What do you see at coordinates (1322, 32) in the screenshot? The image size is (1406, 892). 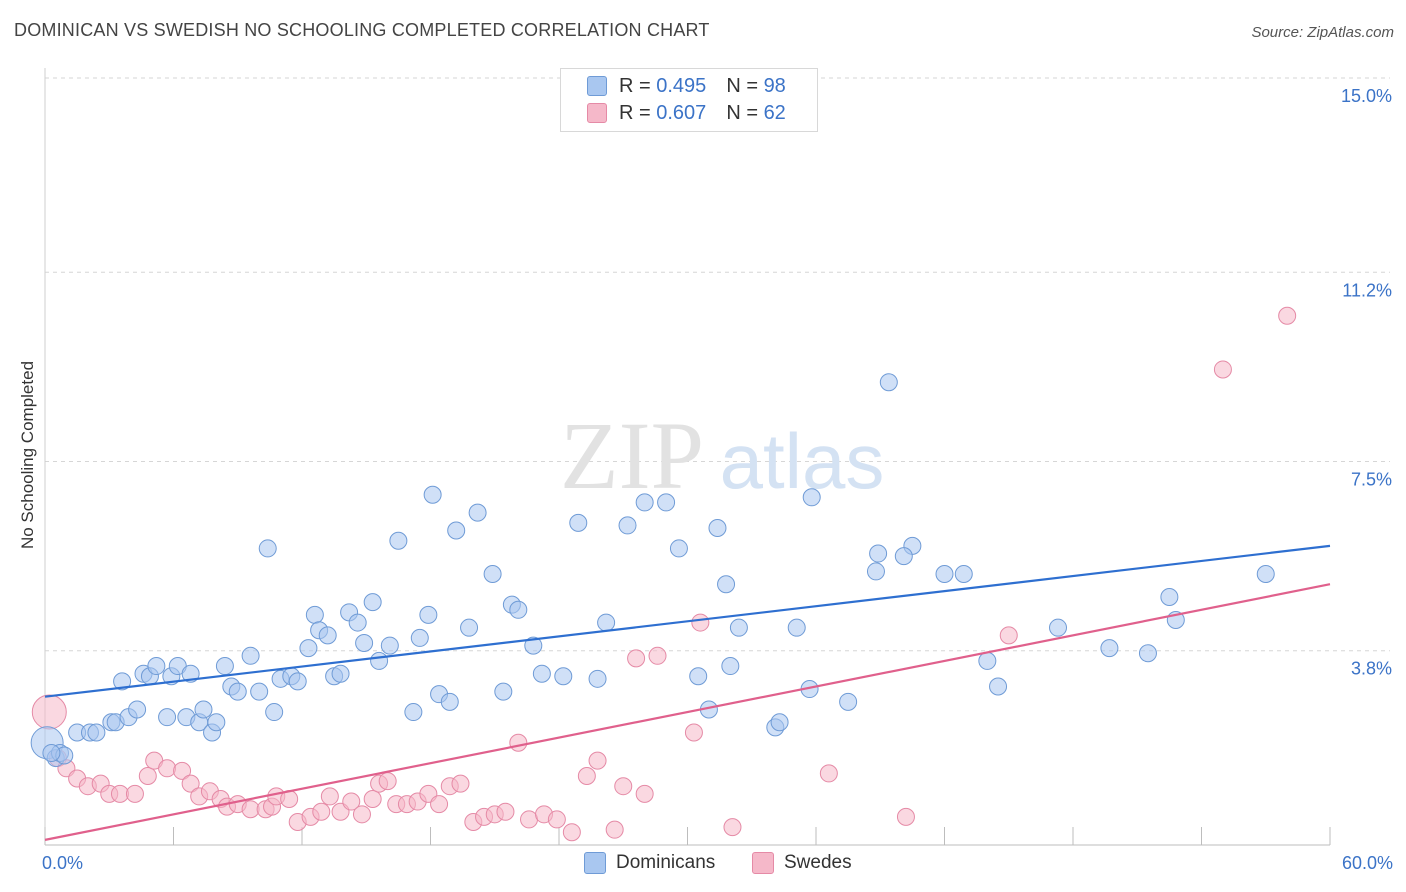 I see `source-credit: Source: ZipAtlas.com` at bounding box center [1322, 32].